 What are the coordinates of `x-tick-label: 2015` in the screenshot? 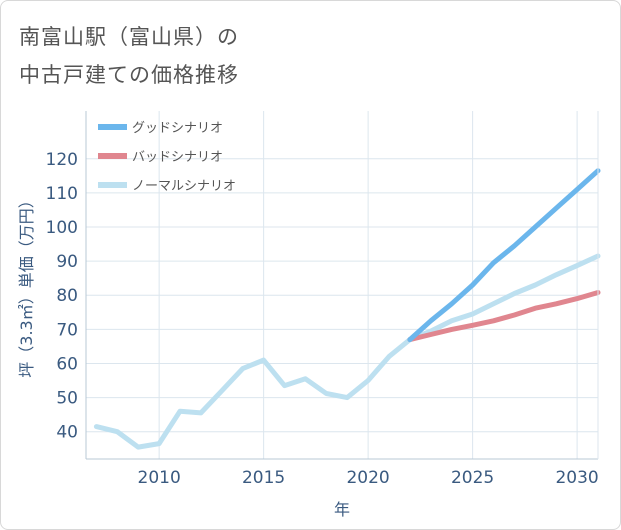 It's located at (263, 478).